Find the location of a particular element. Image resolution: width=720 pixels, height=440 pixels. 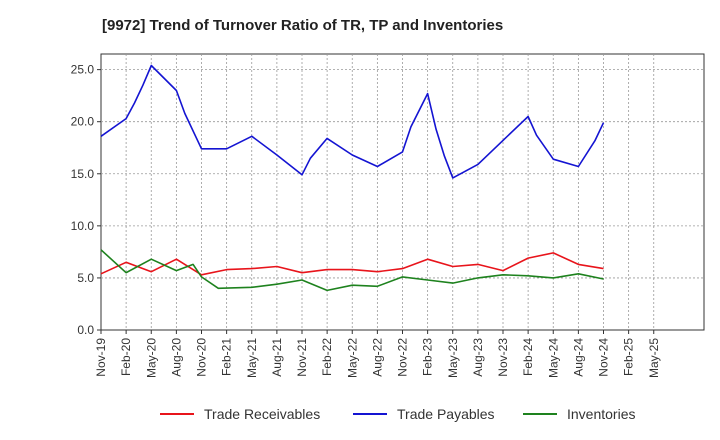

x-tick-label: Nov-24 is located at coordinates (604, 357).